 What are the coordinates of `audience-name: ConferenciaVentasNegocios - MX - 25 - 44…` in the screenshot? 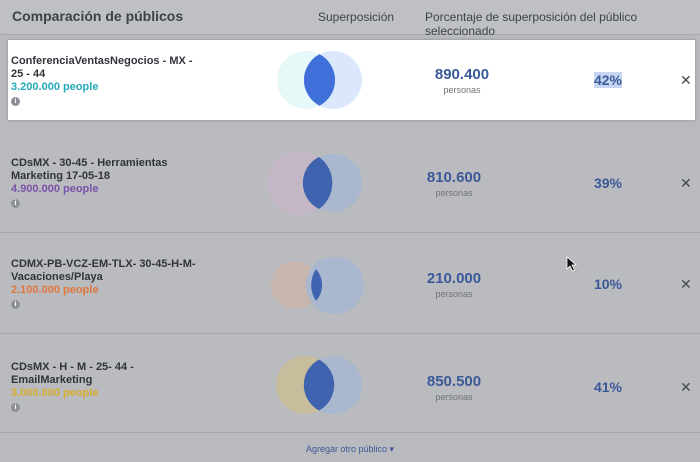 It's located at (116, 81).